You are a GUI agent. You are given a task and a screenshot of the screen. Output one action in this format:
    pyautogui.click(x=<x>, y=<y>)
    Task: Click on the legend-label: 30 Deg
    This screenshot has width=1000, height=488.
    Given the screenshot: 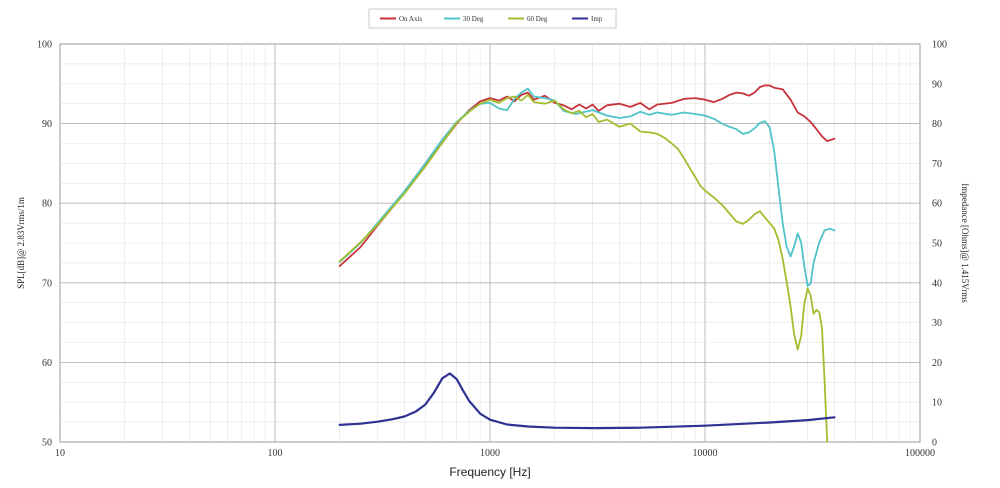 What is the action you would take?
    pyautogui.click(x=473, y=19)
    